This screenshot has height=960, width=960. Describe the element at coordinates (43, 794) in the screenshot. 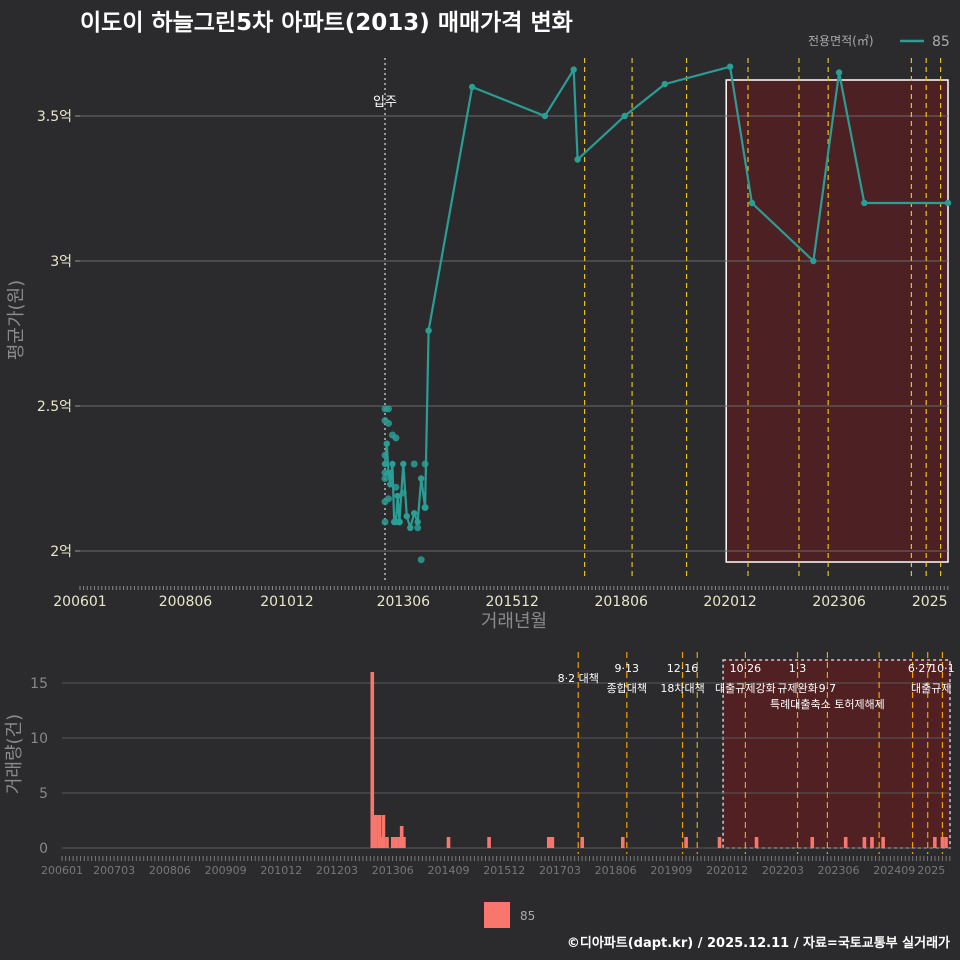

I see `y-tick-label: 5` at that location.